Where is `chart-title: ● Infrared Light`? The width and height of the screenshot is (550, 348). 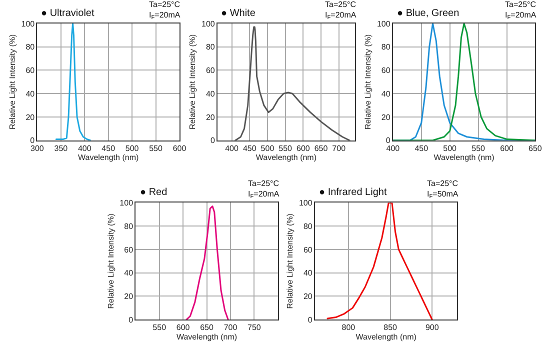
chart-title: ● Infrared Light is located at coordinates (353, 192).